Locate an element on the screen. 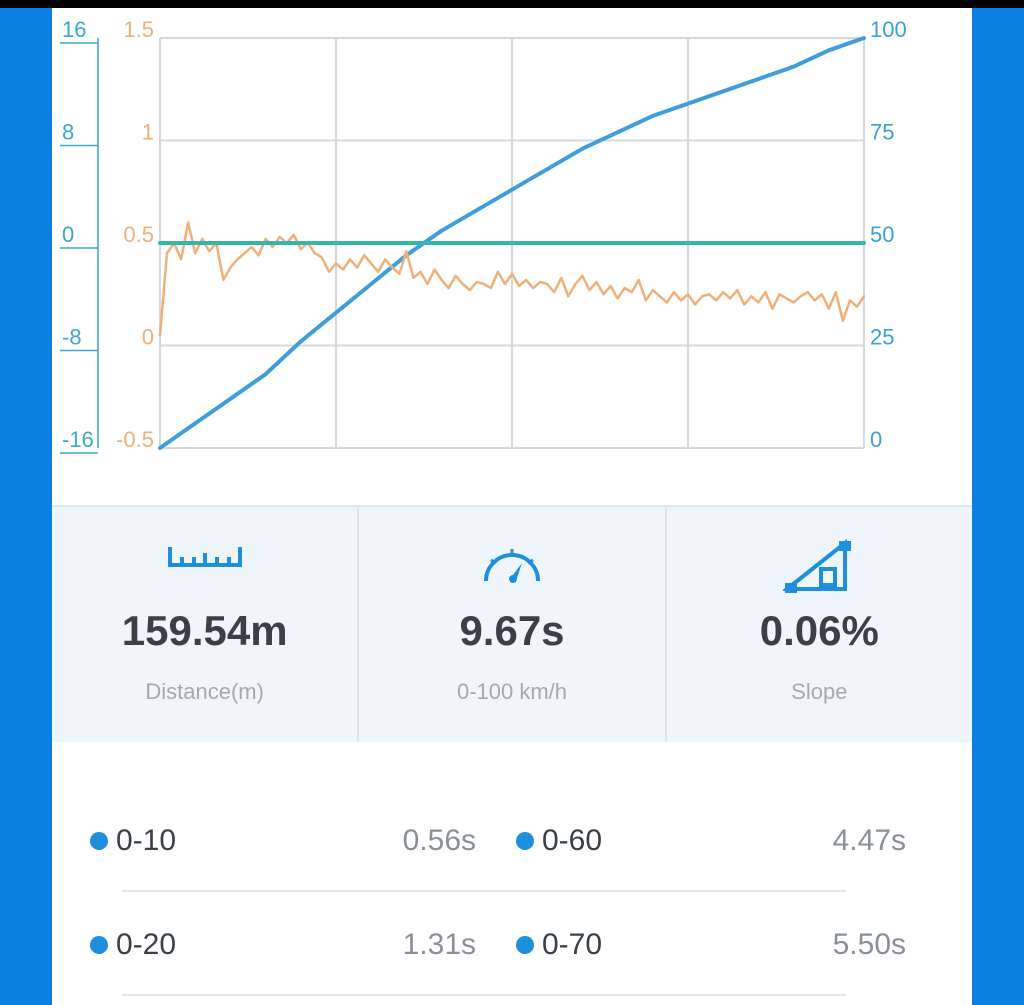 The width and height of the screenshot is (1024, 1005). split-range: 0-10 is located at coordinates (146, 840).